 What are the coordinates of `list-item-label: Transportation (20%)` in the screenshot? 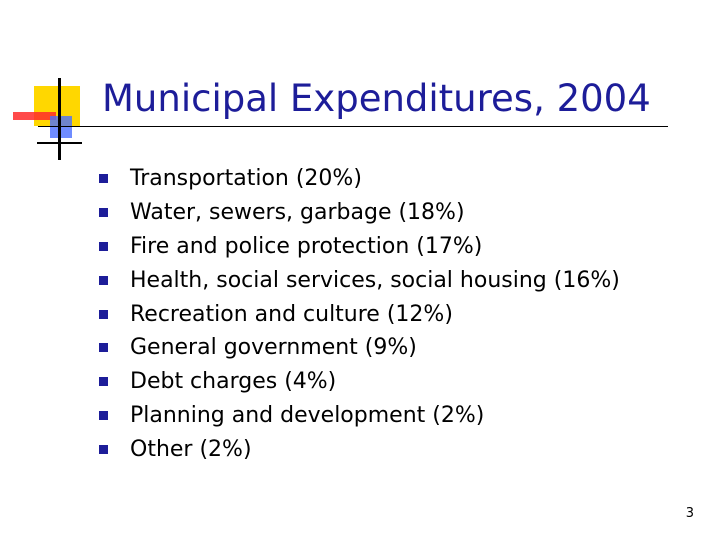 It's located at (246, 178).